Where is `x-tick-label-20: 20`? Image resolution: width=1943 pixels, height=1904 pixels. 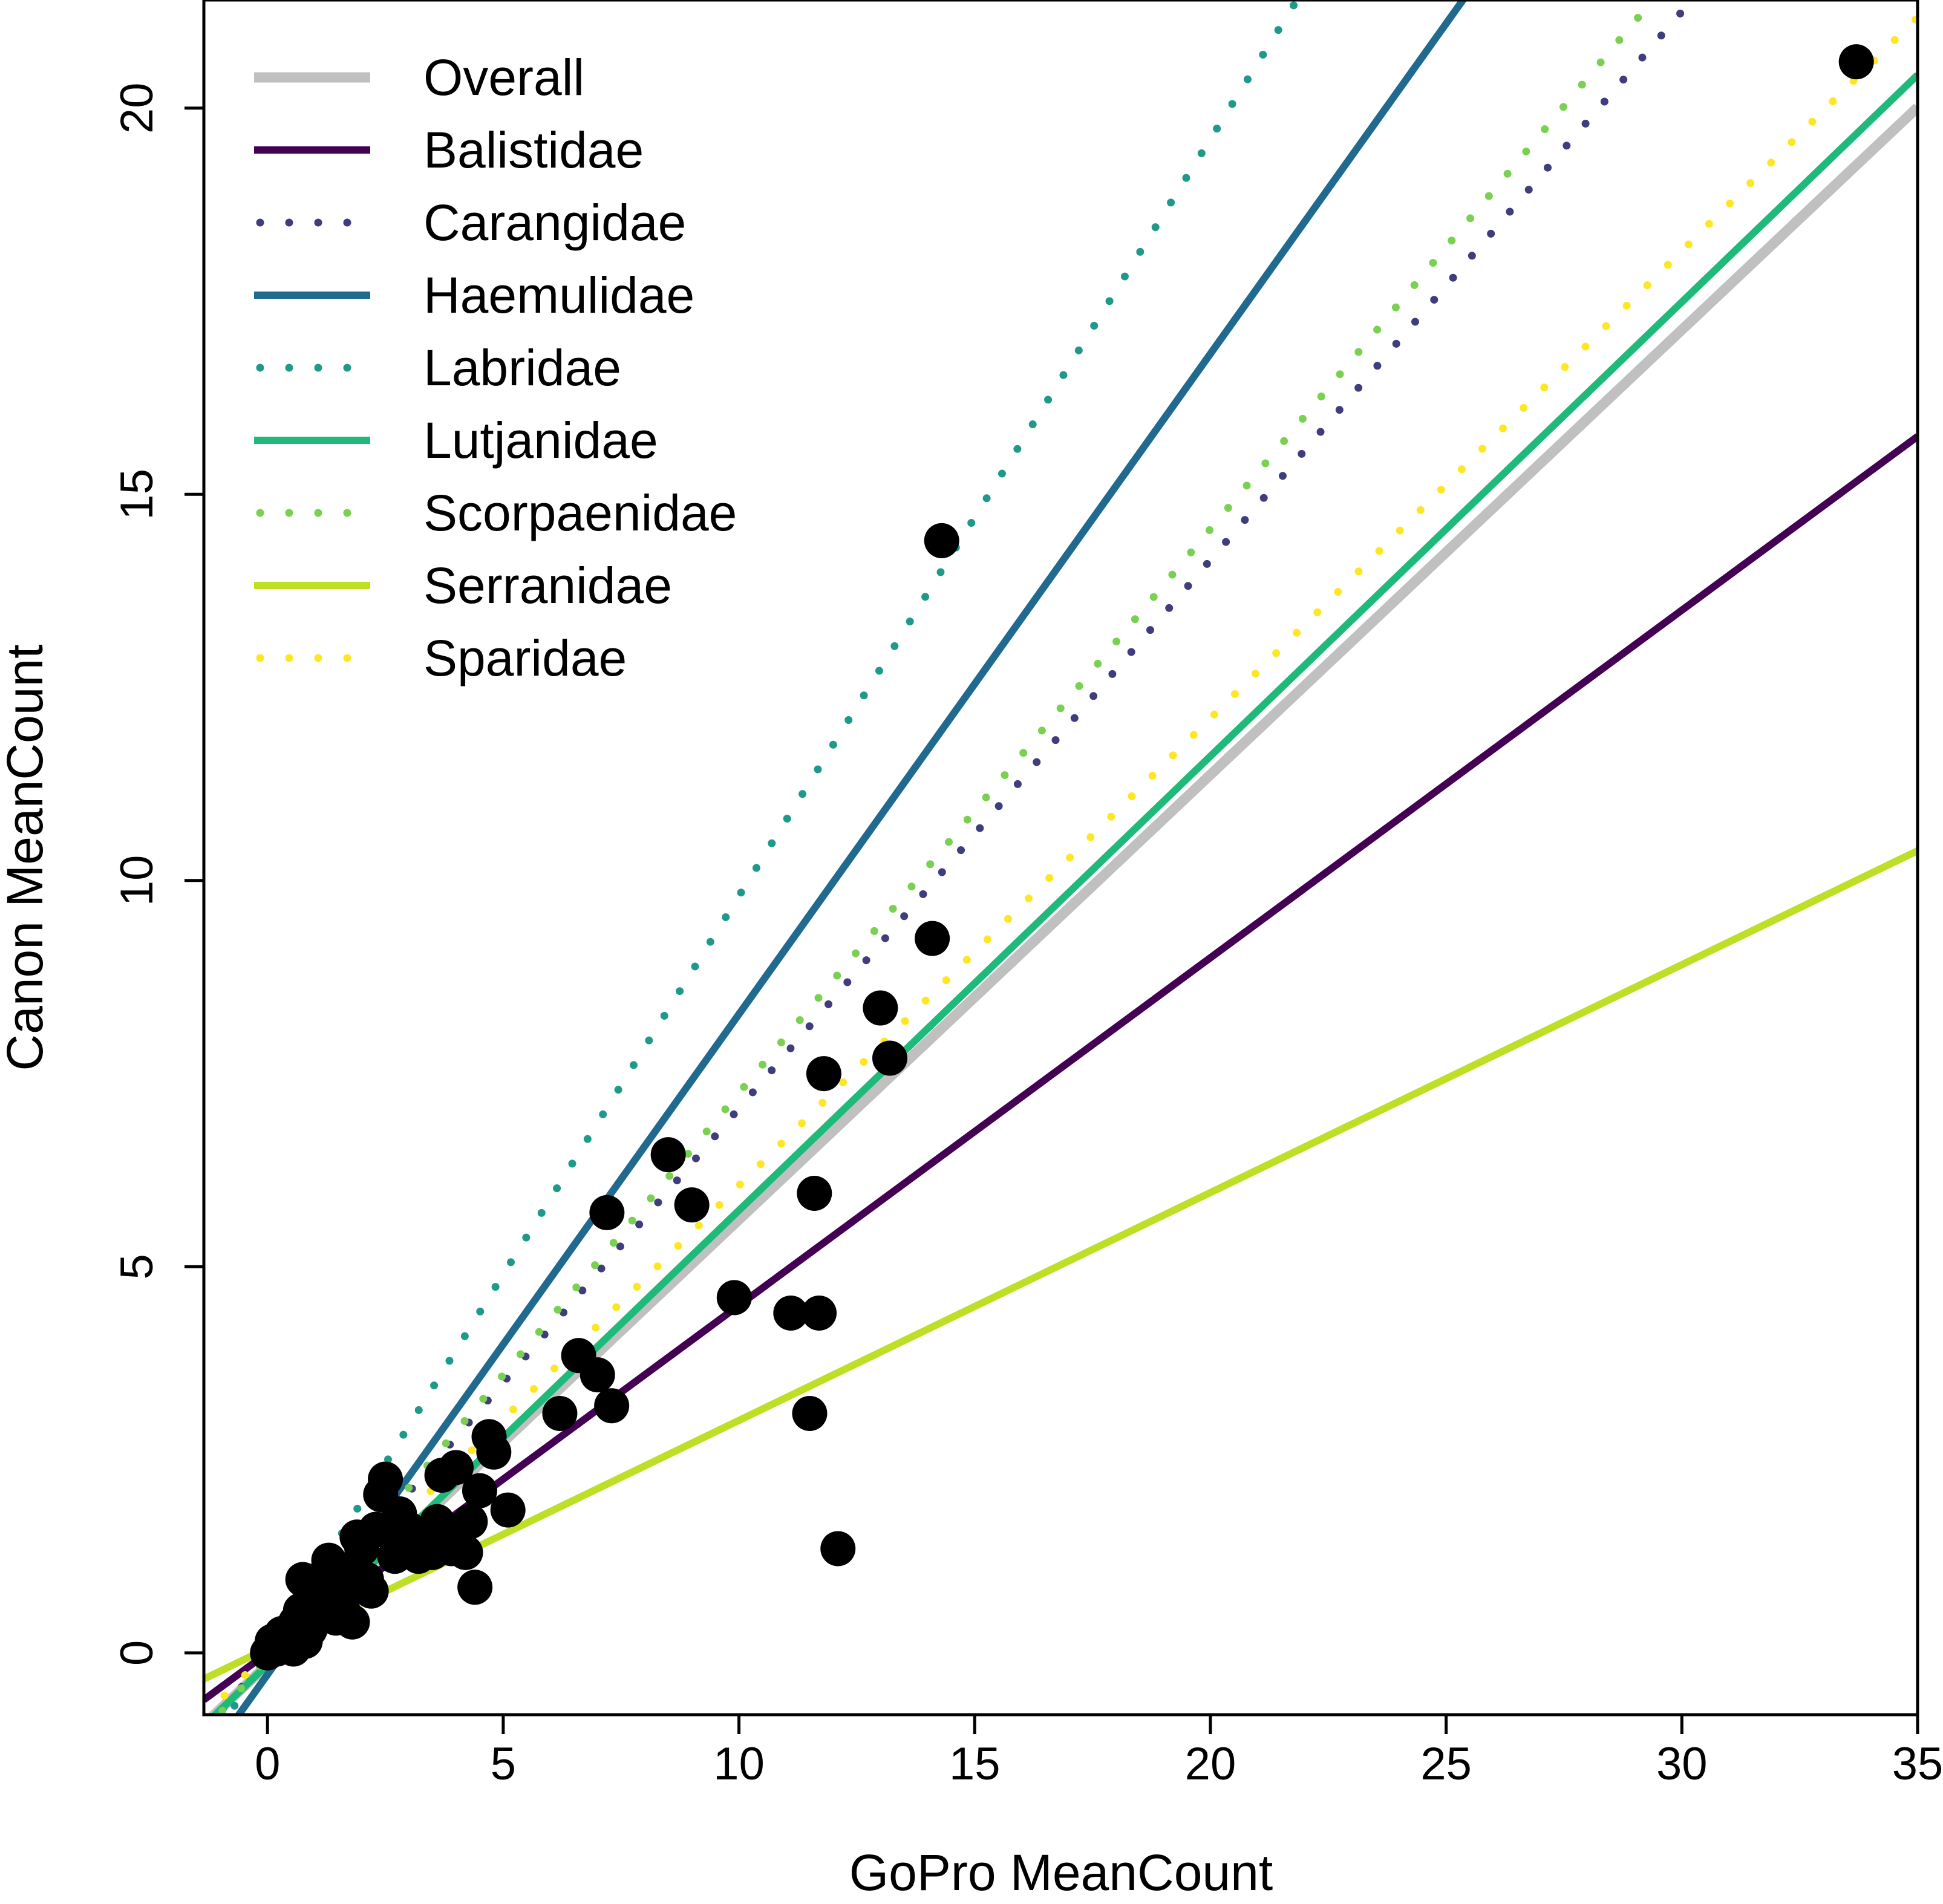
x-tick-label-20: 20 is located at coordinates (1210, 1764).